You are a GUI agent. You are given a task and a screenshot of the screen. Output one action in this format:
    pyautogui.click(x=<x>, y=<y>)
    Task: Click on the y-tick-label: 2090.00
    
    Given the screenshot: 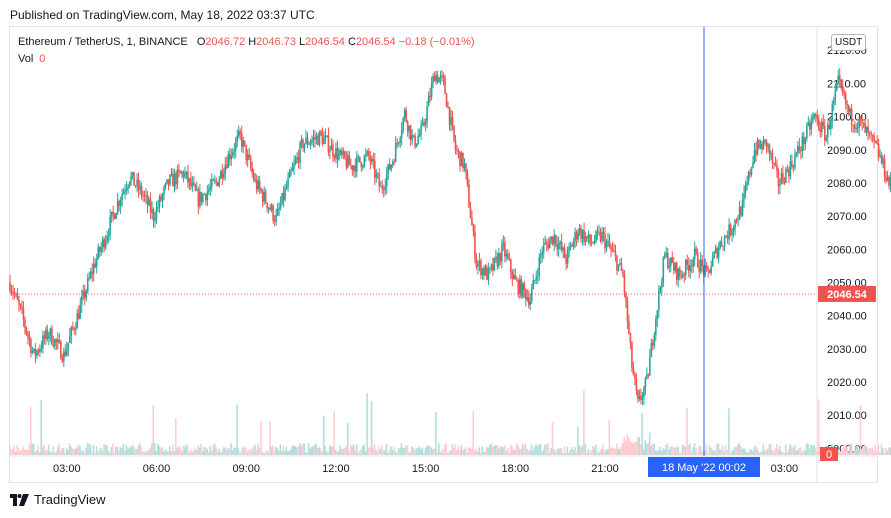 What is the action you would take?
    pyautogui.click(x=847, y=151)
    